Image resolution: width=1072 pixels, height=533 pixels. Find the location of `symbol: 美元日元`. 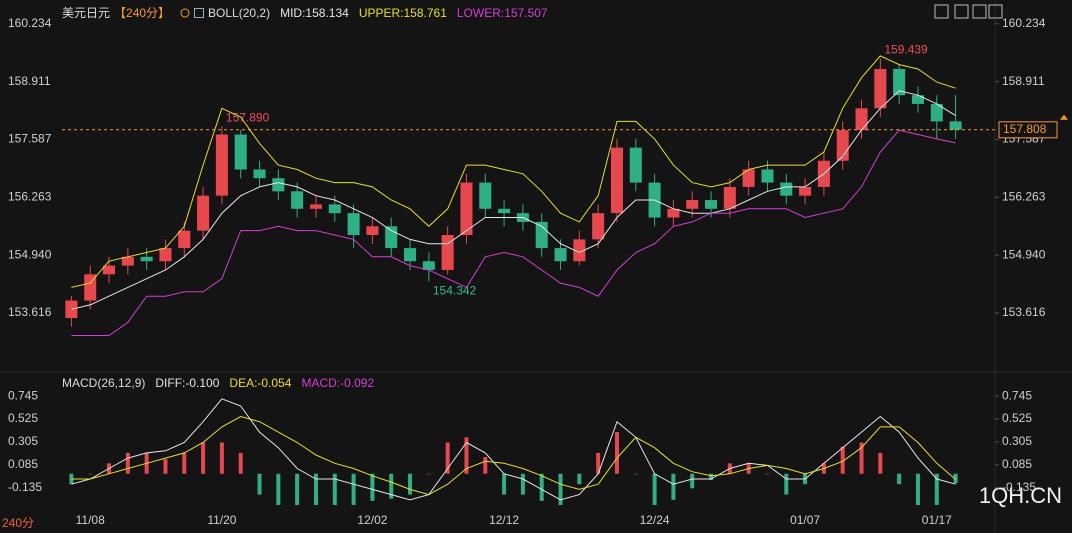

symbol: 美元日元 is located at coordinates (86, 13).